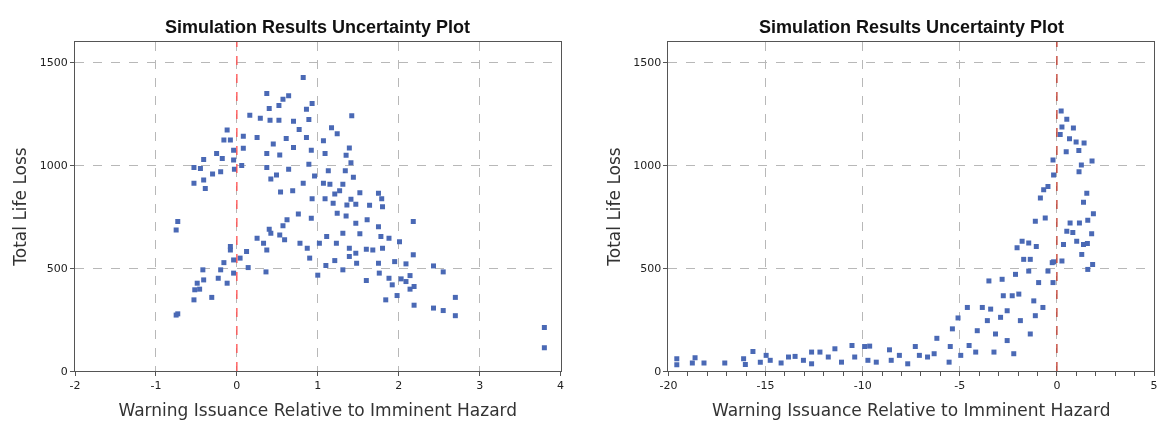 The height and width of the screenshot is (435, 1164). Describe the element at coordinates (480, 386) in the screenshot. I see `x-tick-label: 3` at that location.